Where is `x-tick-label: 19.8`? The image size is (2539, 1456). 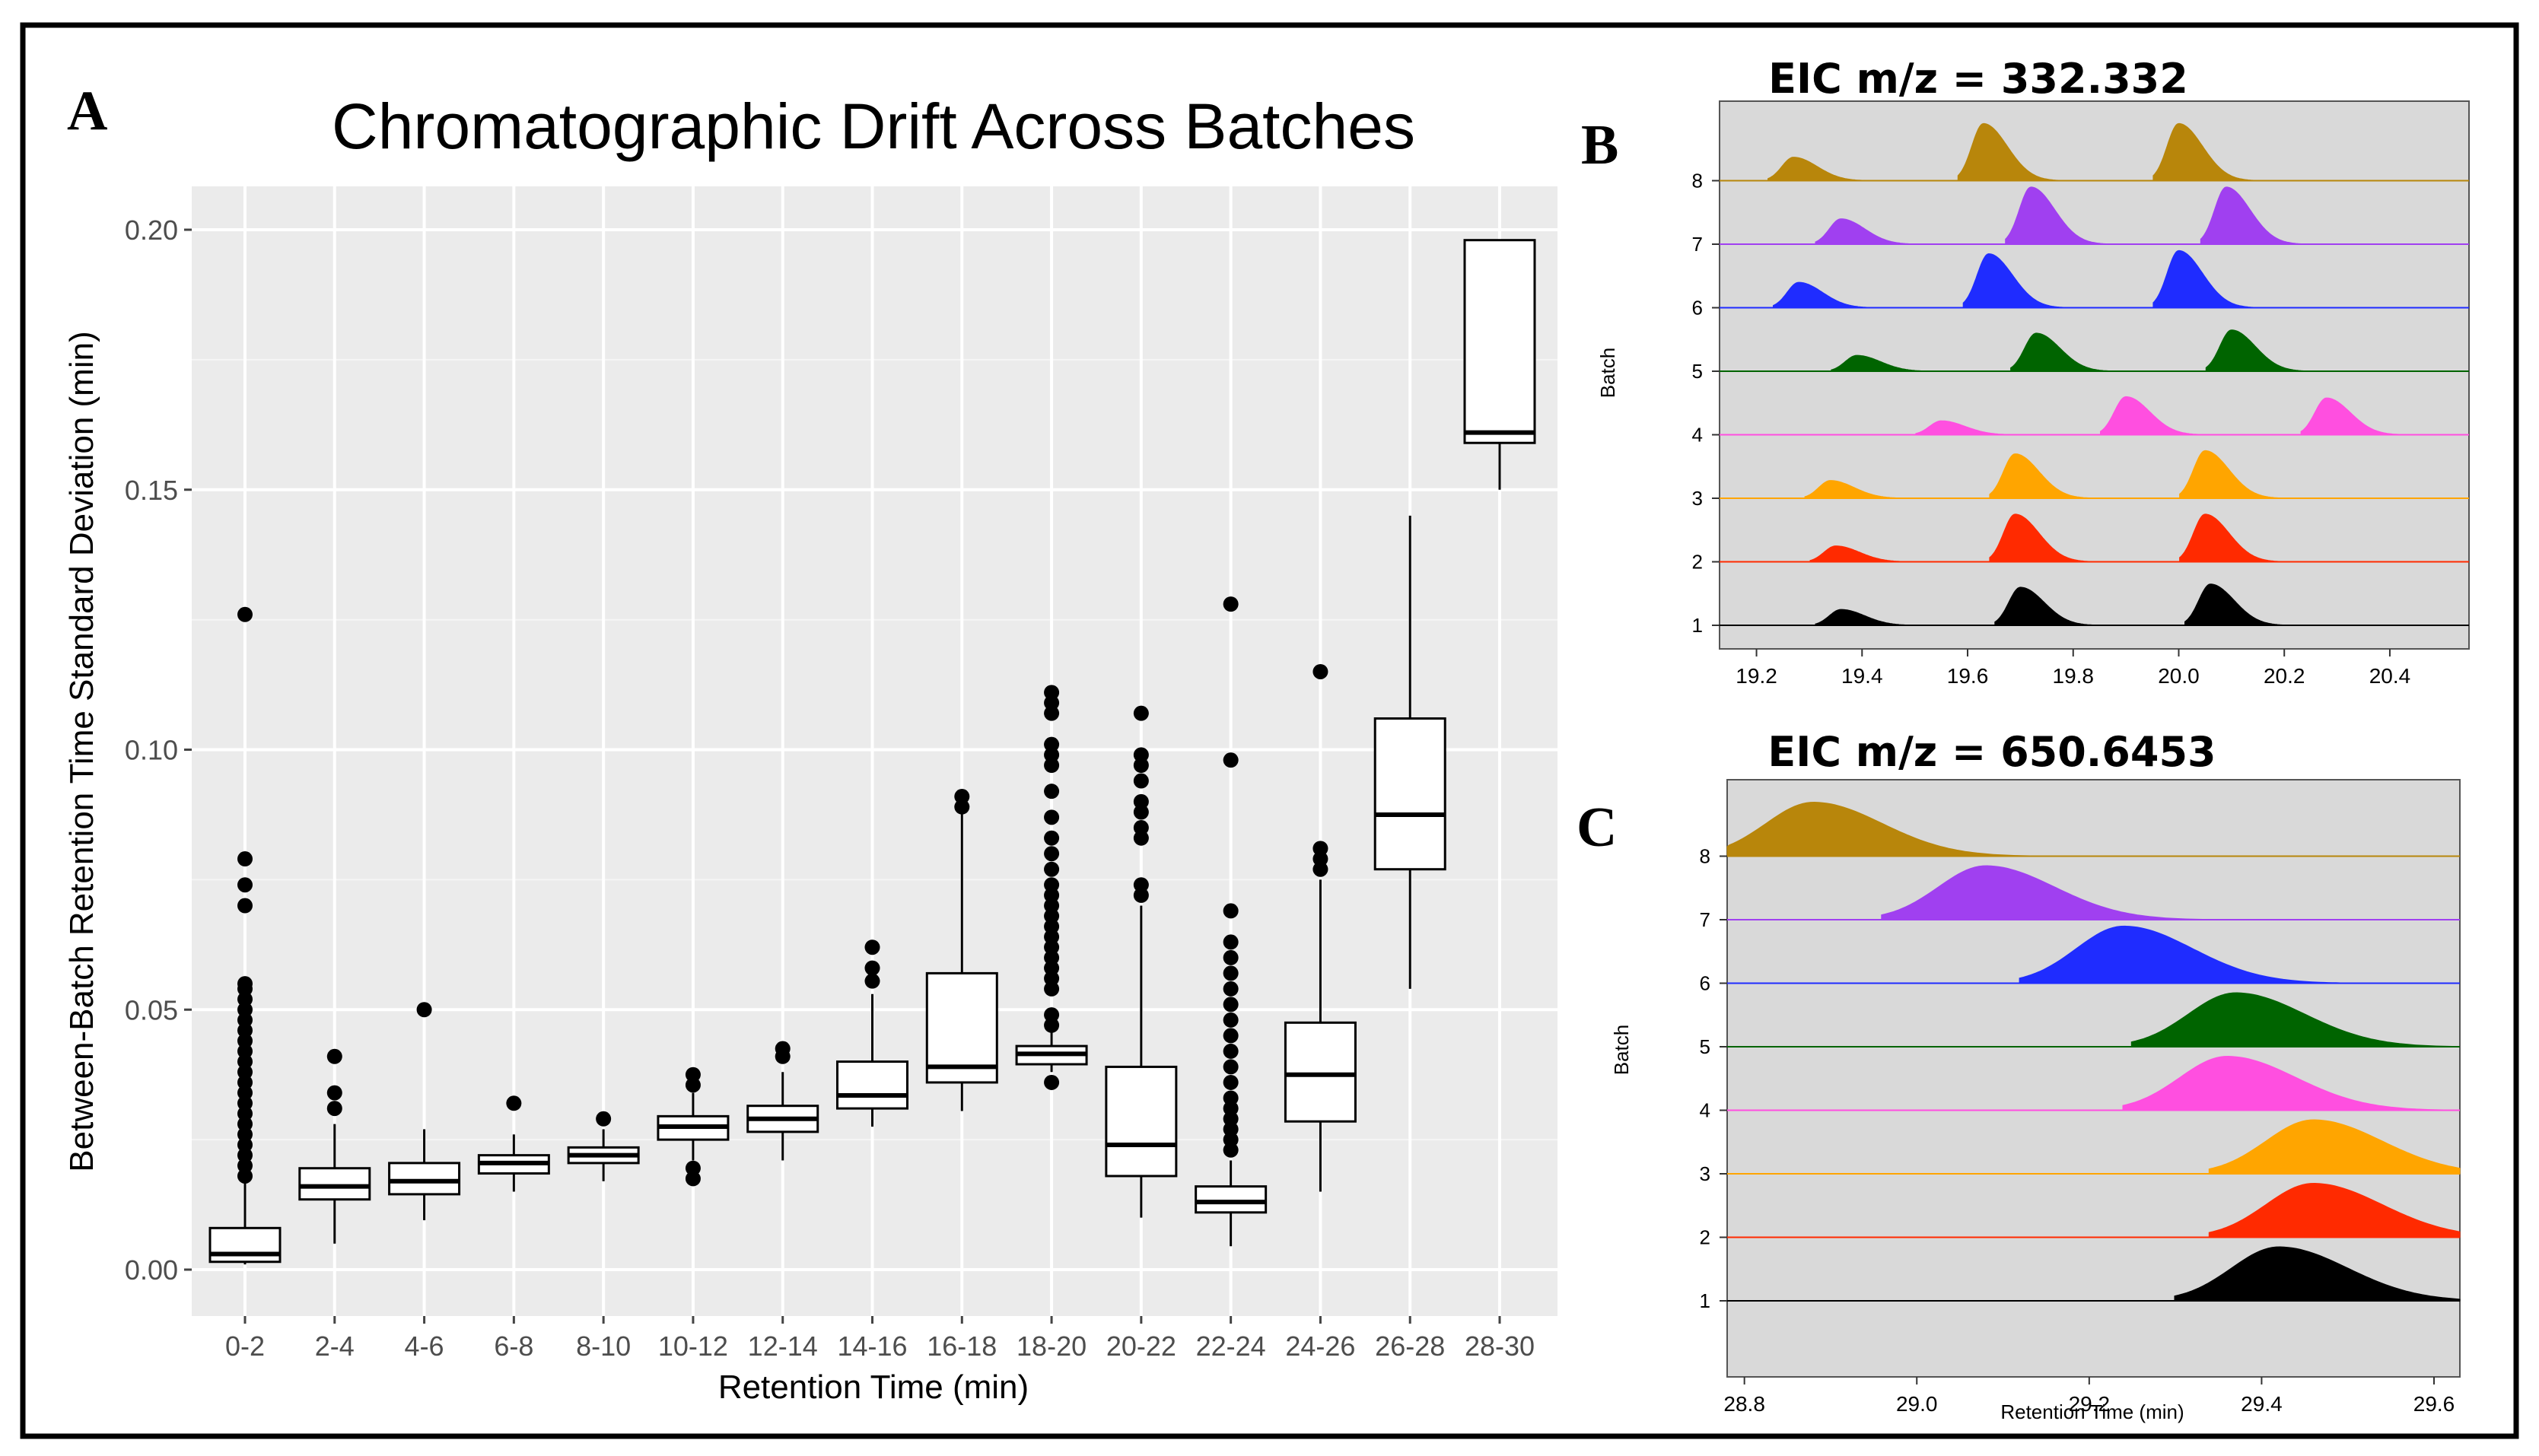 x-tick-label: 19.8 is located at coordinates (2074, 676).